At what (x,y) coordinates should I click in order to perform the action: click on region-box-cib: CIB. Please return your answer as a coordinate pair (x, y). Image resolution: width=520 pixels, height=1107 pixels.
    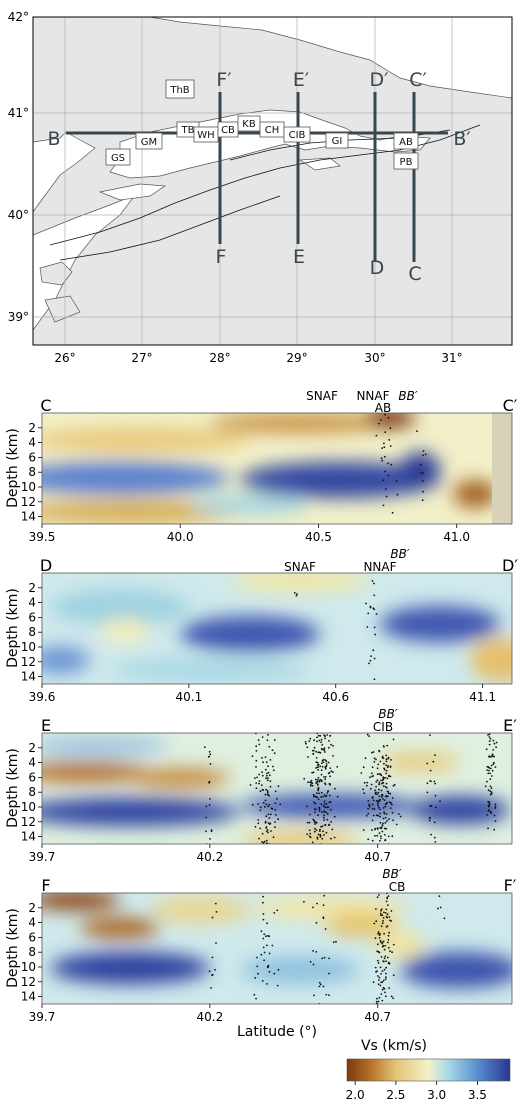
    Looking at the image, I should click on (297, 134).